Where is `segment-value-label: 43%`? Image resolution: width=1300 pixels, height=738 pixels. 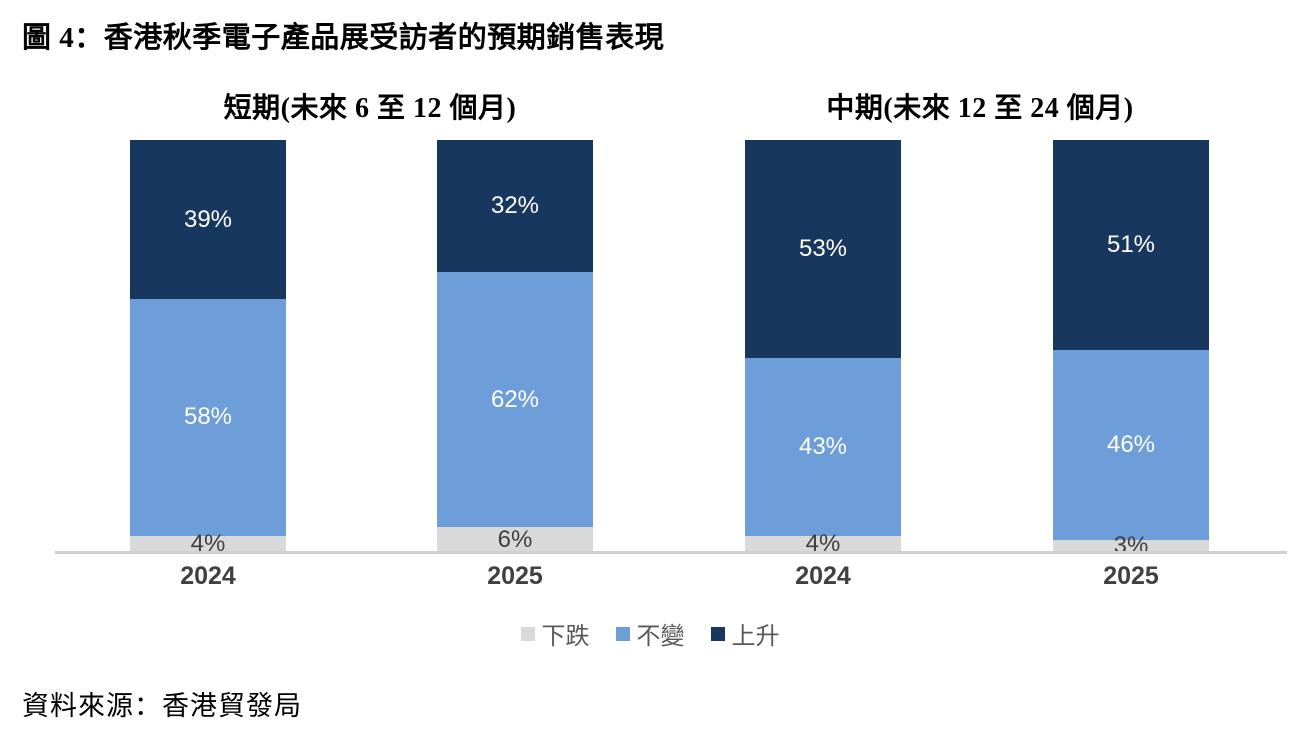 segment-value-label: 43% is located at coordinates (823, 446).